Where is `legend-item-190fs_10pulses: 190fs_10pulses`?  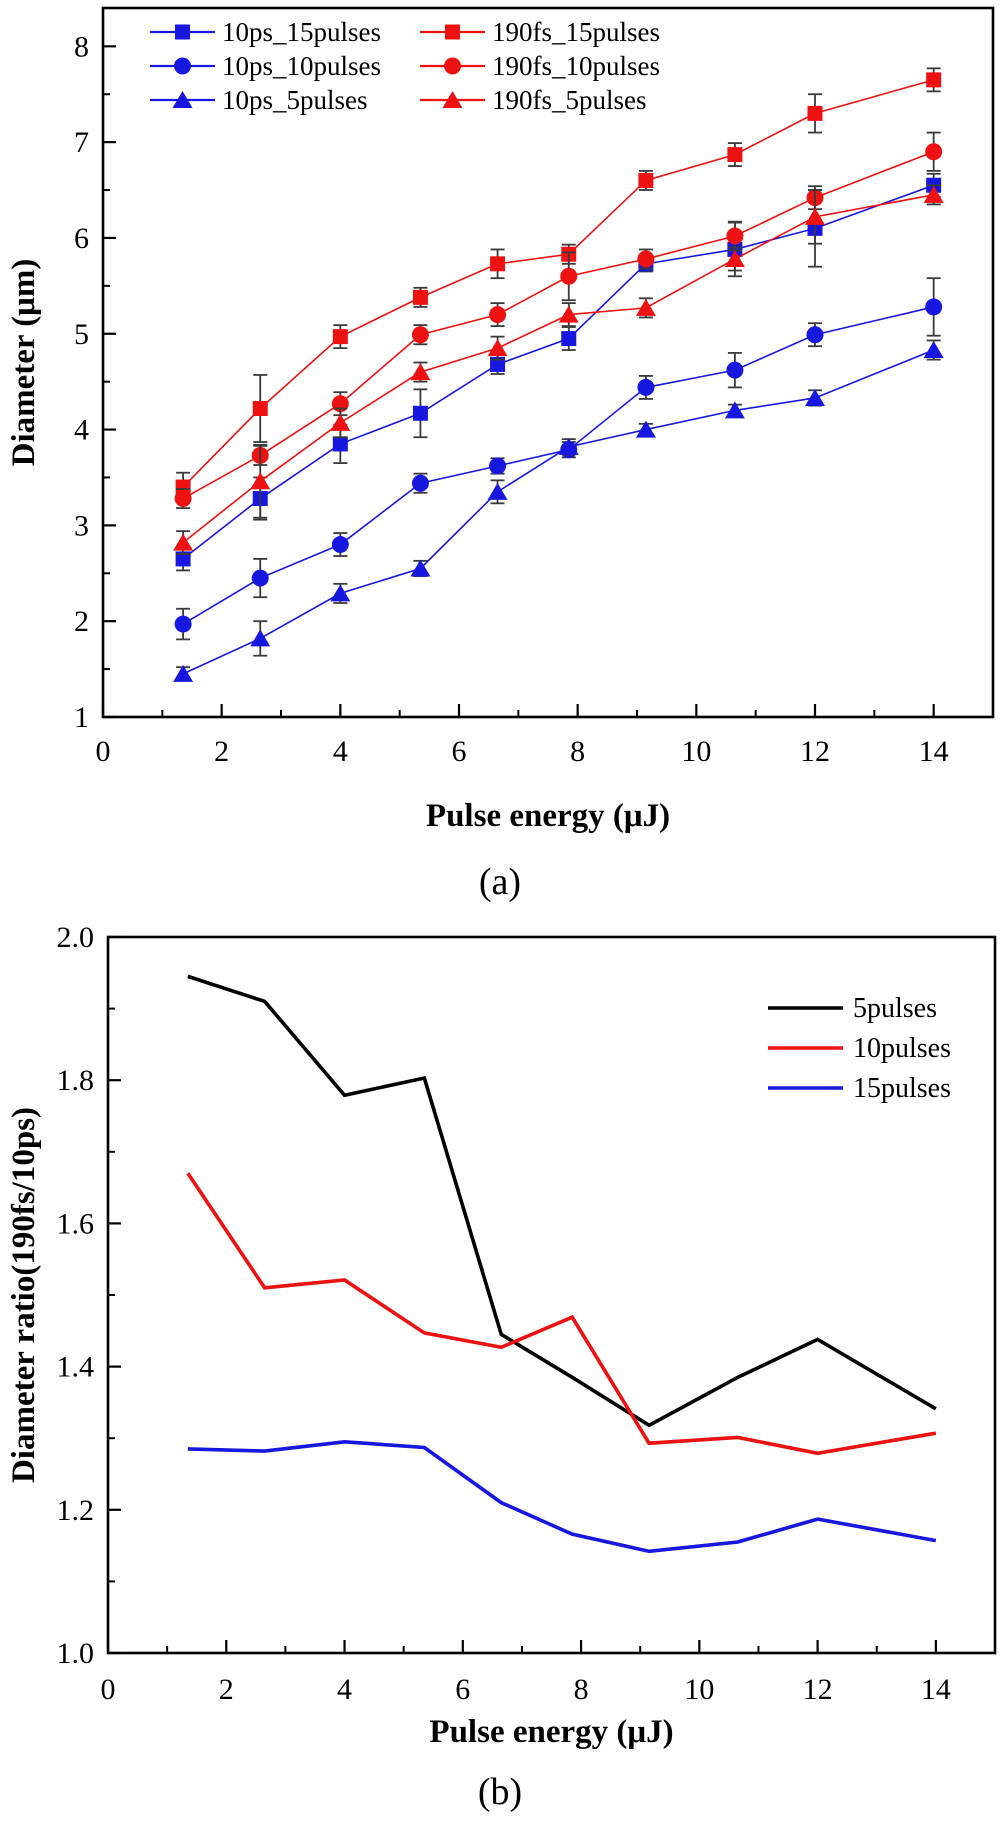 legend-item-190fs_10pulses: 190fs_10pulses is located at coordinates (540, 66).